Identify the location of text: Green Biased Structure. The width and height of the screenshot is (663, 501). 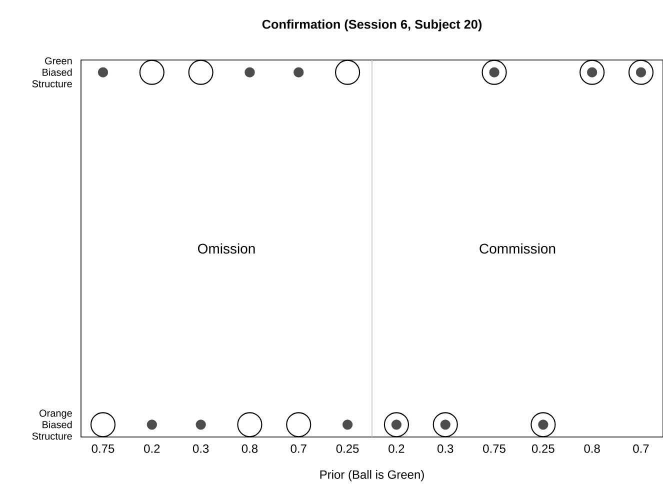
(52, 72).